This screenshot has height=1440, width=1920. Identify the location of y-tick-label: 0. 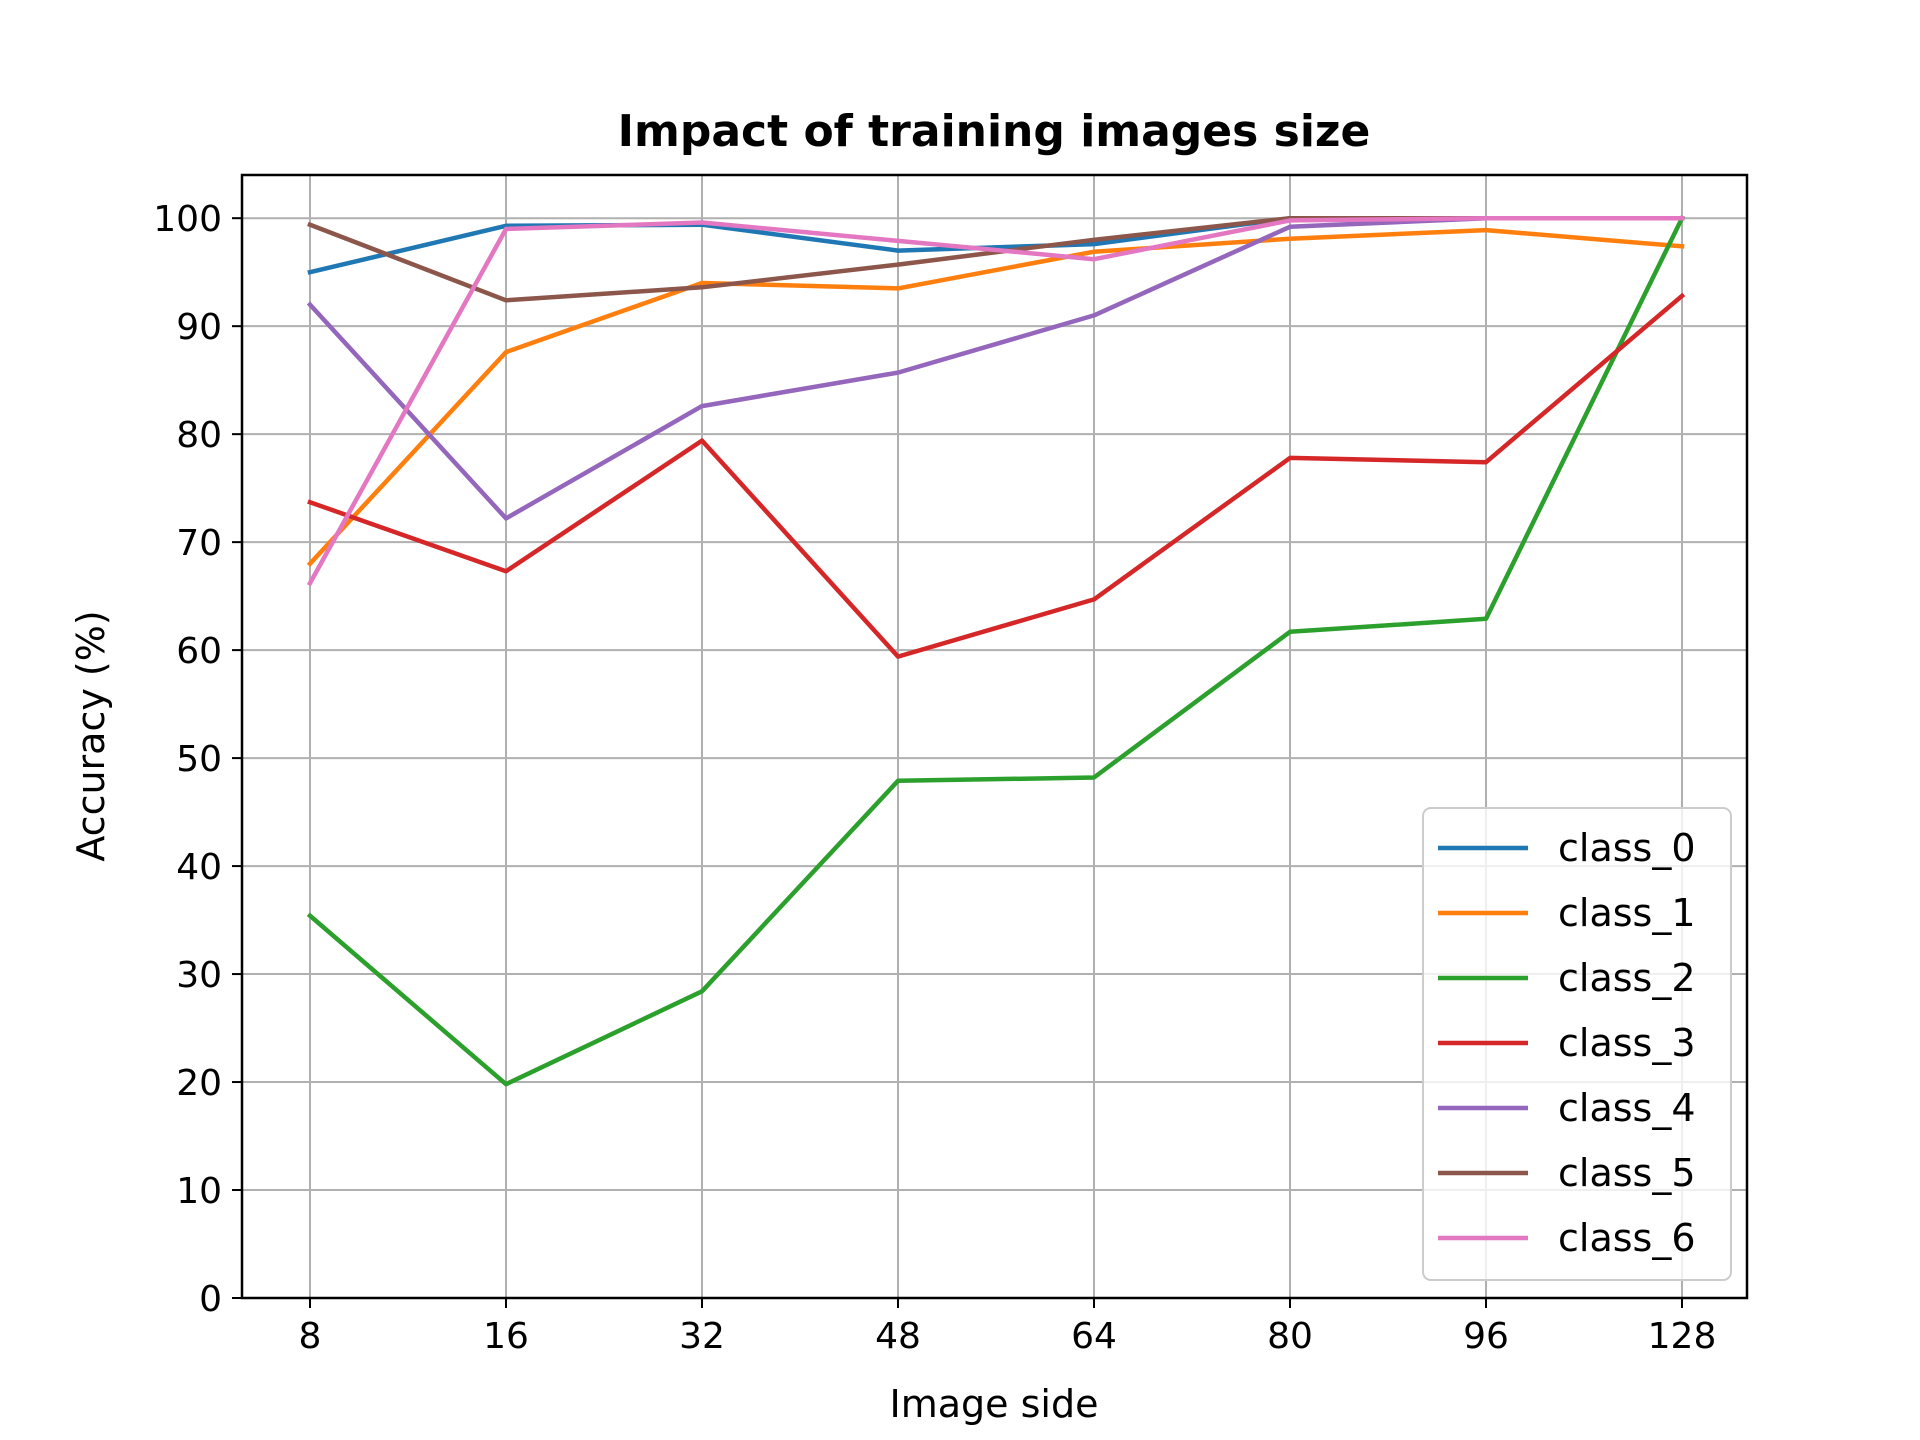
(210, 1299).